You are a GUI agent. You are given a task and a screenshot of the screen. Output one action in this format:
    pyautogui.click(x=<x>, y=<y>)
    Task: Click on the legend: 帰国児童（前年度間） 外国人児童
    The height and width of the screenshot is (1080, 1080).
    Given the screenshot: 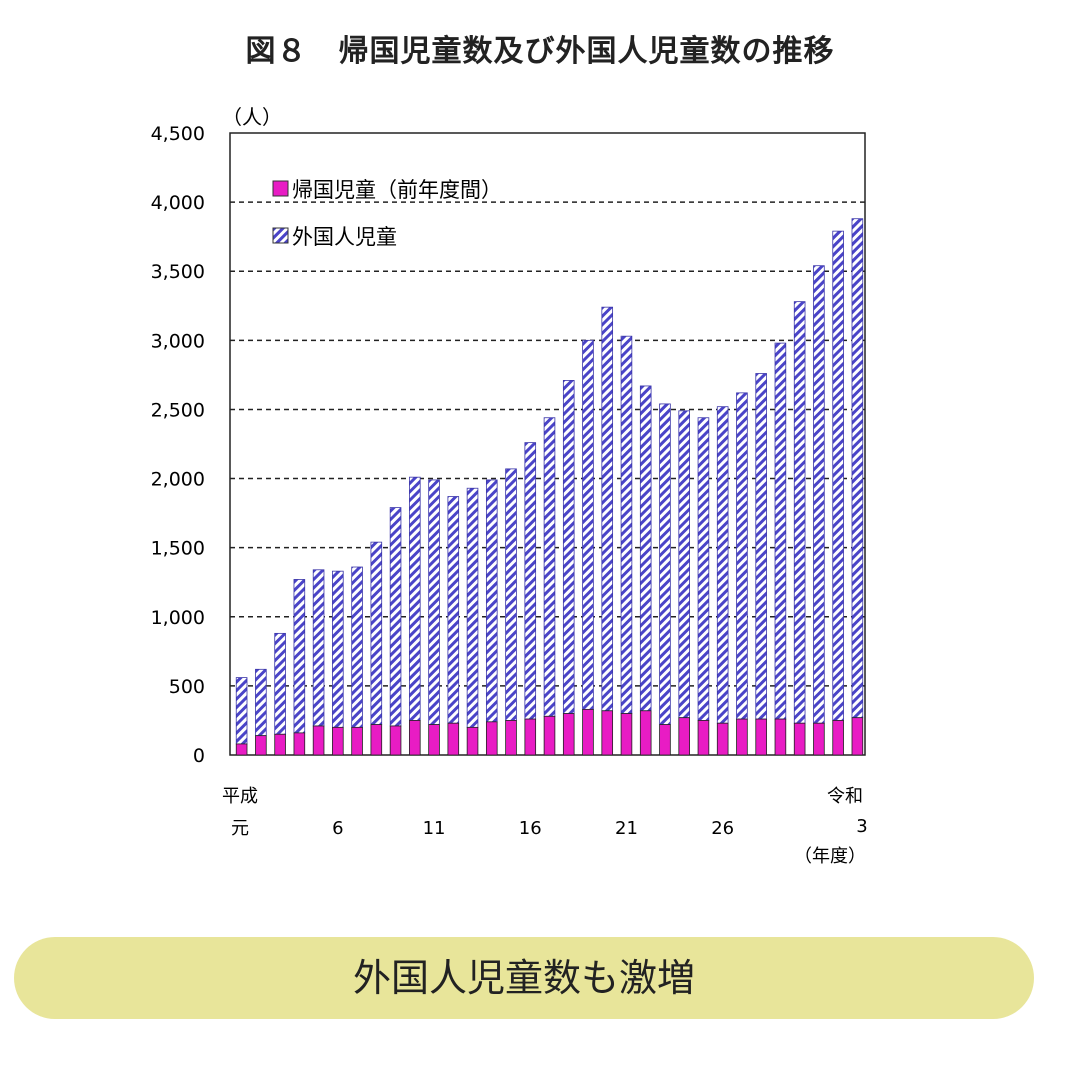 What is the action you would take?
    pyautogui.click(x=387, y=213)
    